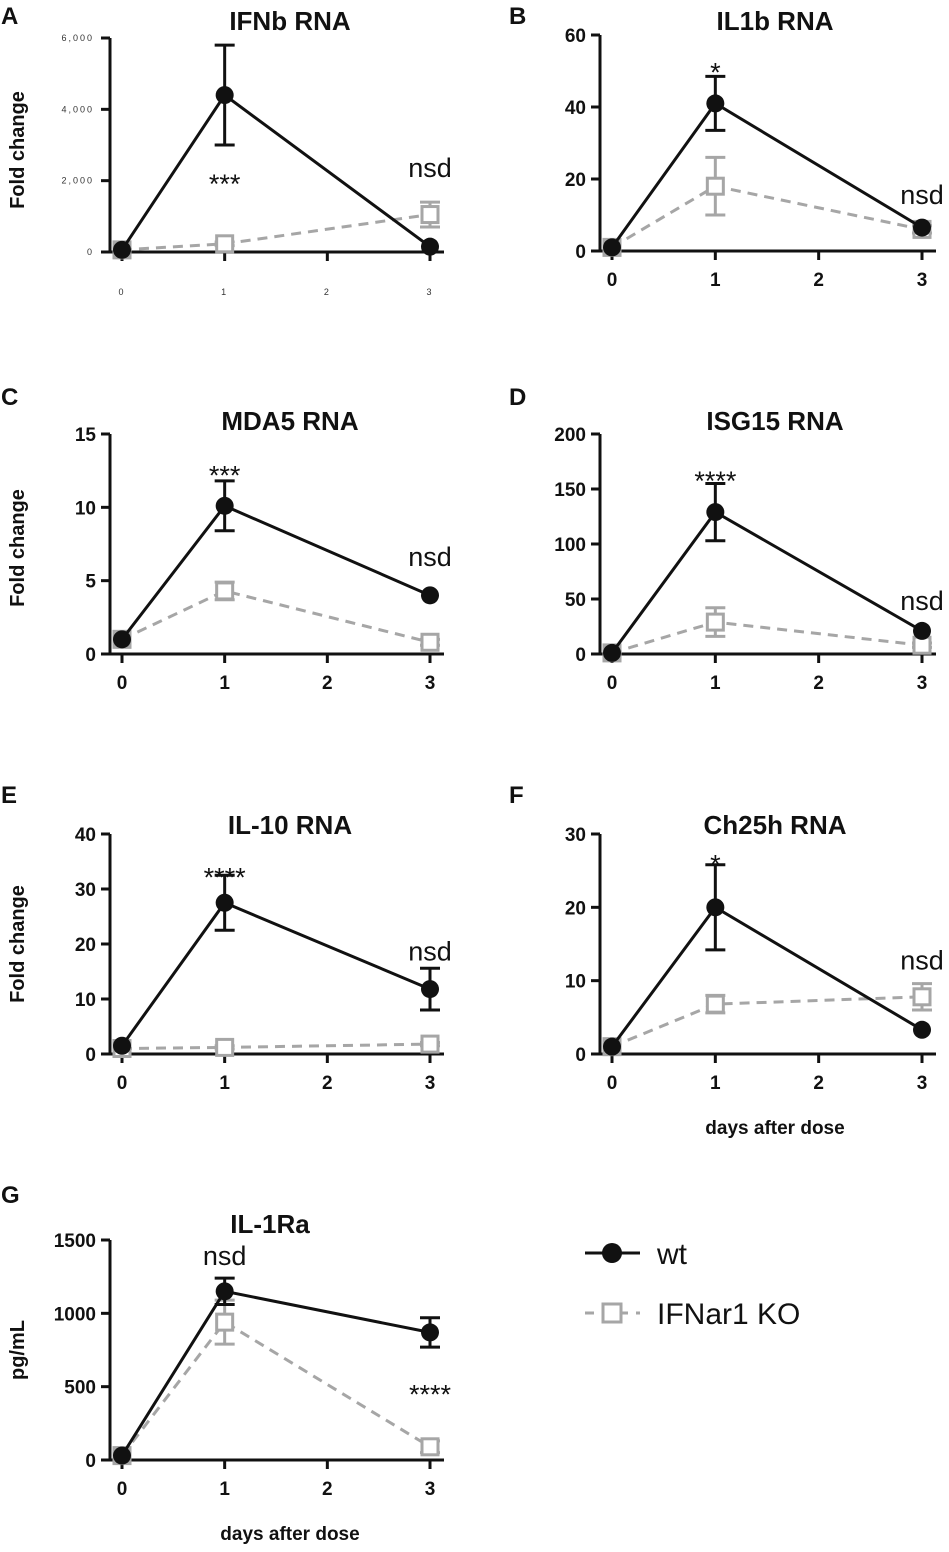  What do you see at coordinates (18, 548) in the screenshot?
I see `y-axis-label: Fold change` at bounding box center [18, 548].